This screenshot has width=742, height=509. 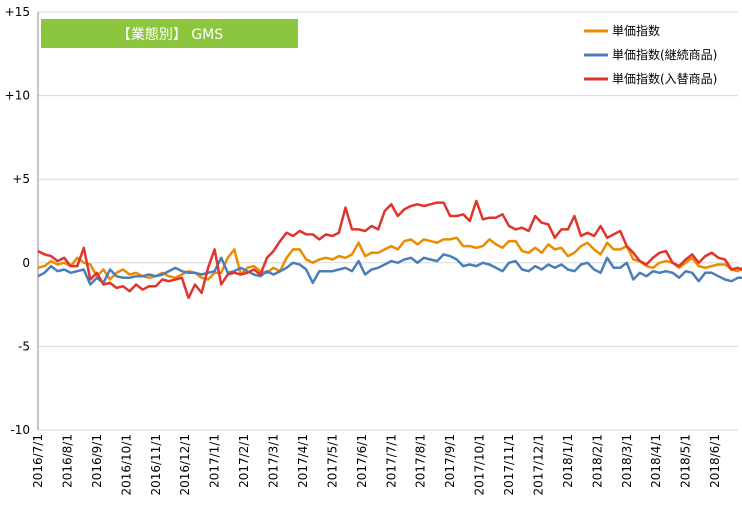 What do you see at coordinates (17, 96) in the screenshot?
I see `y-tick-label: +10` at bounding box center [17, 96].